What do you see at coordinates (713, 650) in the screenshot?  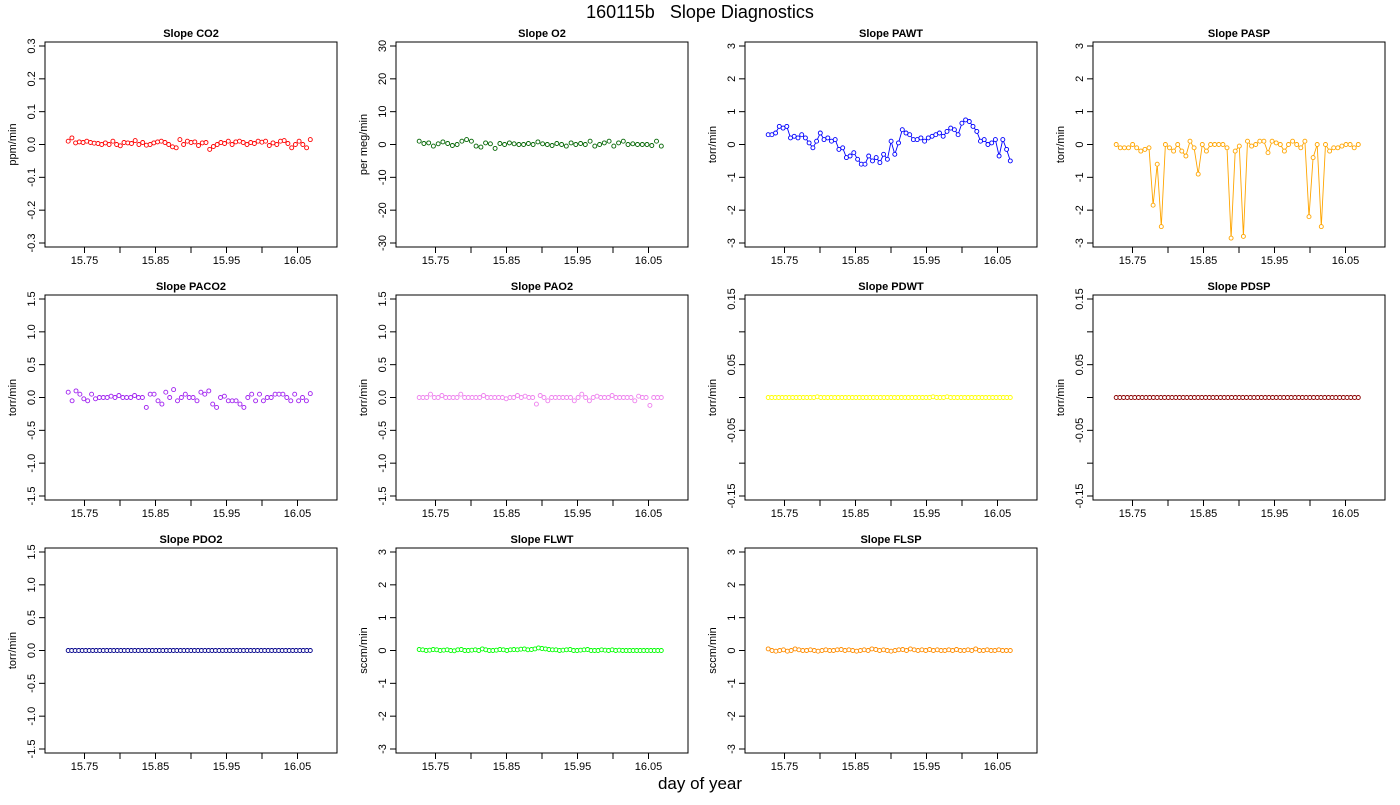 I see `y-axis-label: sccm/min` at bounding box center [713, 650].